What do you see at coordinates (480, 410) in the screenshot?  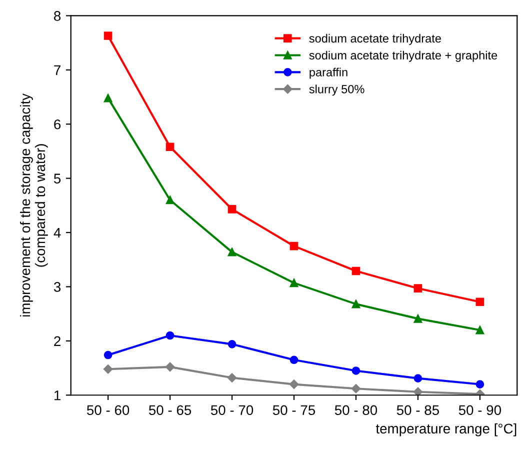 I see `x-tick-label: 50 - 90` at bounding box center [480, 410].